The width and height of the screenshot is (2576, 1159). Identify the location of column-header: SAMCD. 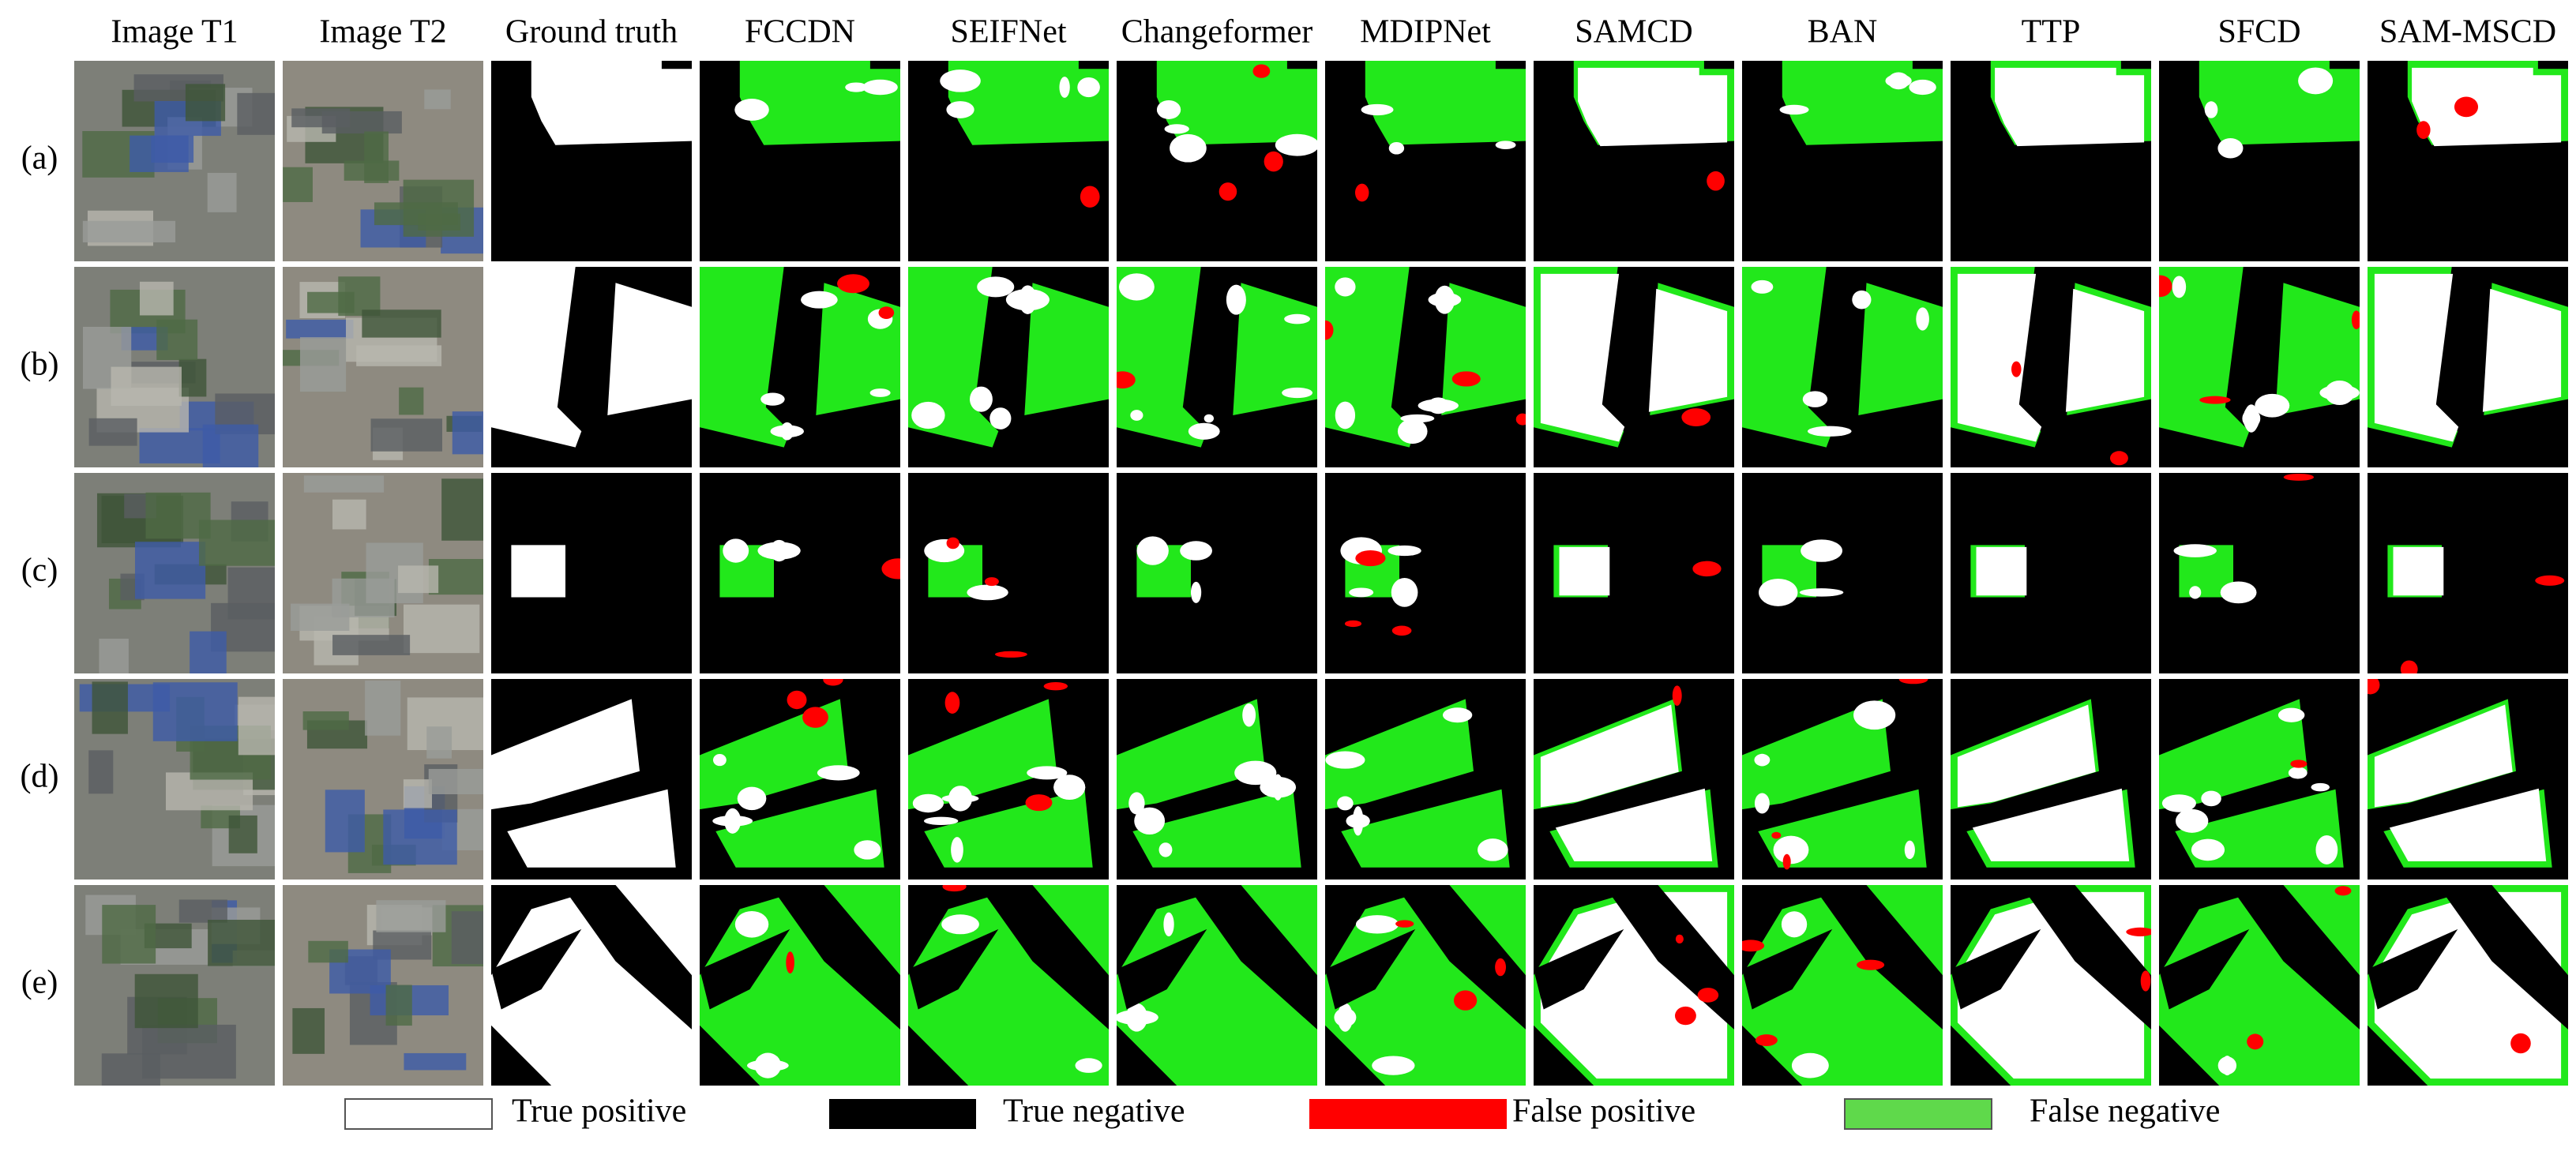
(1633, 32).